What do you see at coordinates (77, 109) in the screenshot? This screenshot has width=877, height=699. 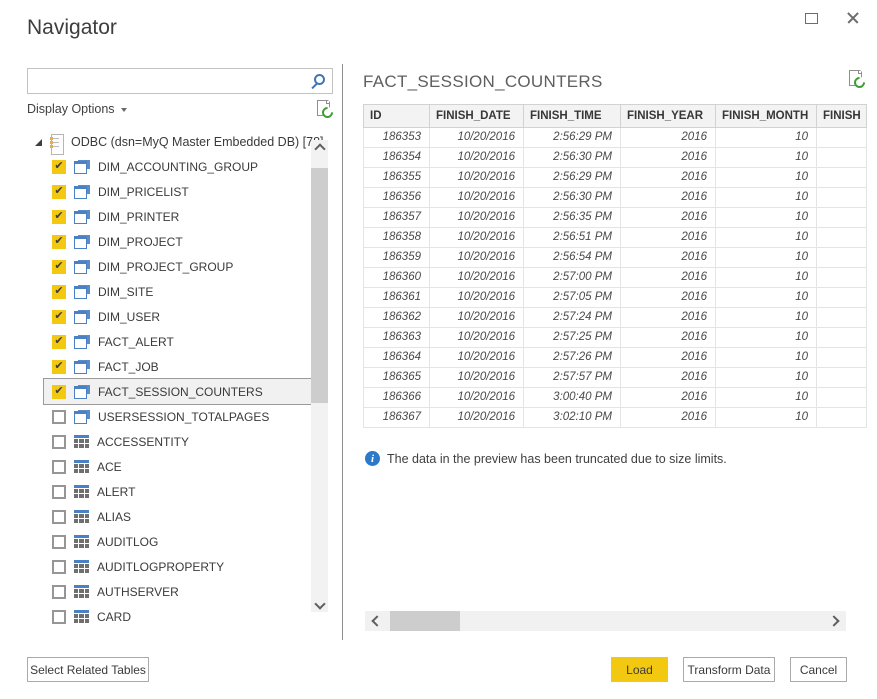 I see `display-options-dropdown: Display Options` at bounding box center [77, 109].